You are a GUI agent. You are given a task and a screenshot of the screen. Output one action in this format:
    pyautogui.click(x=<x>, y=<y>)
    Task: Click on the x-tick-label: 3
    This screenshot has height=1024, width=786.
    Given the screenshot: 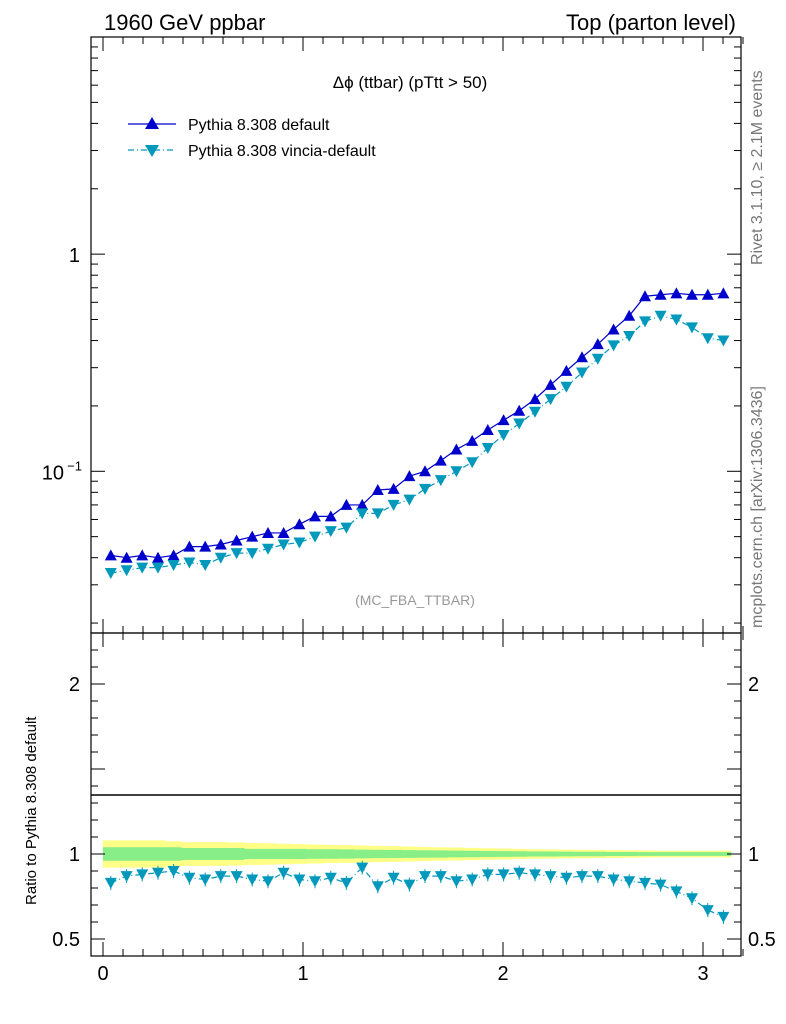 What is the action you would take?
    pyautogui.click(x=702, y=974)
    